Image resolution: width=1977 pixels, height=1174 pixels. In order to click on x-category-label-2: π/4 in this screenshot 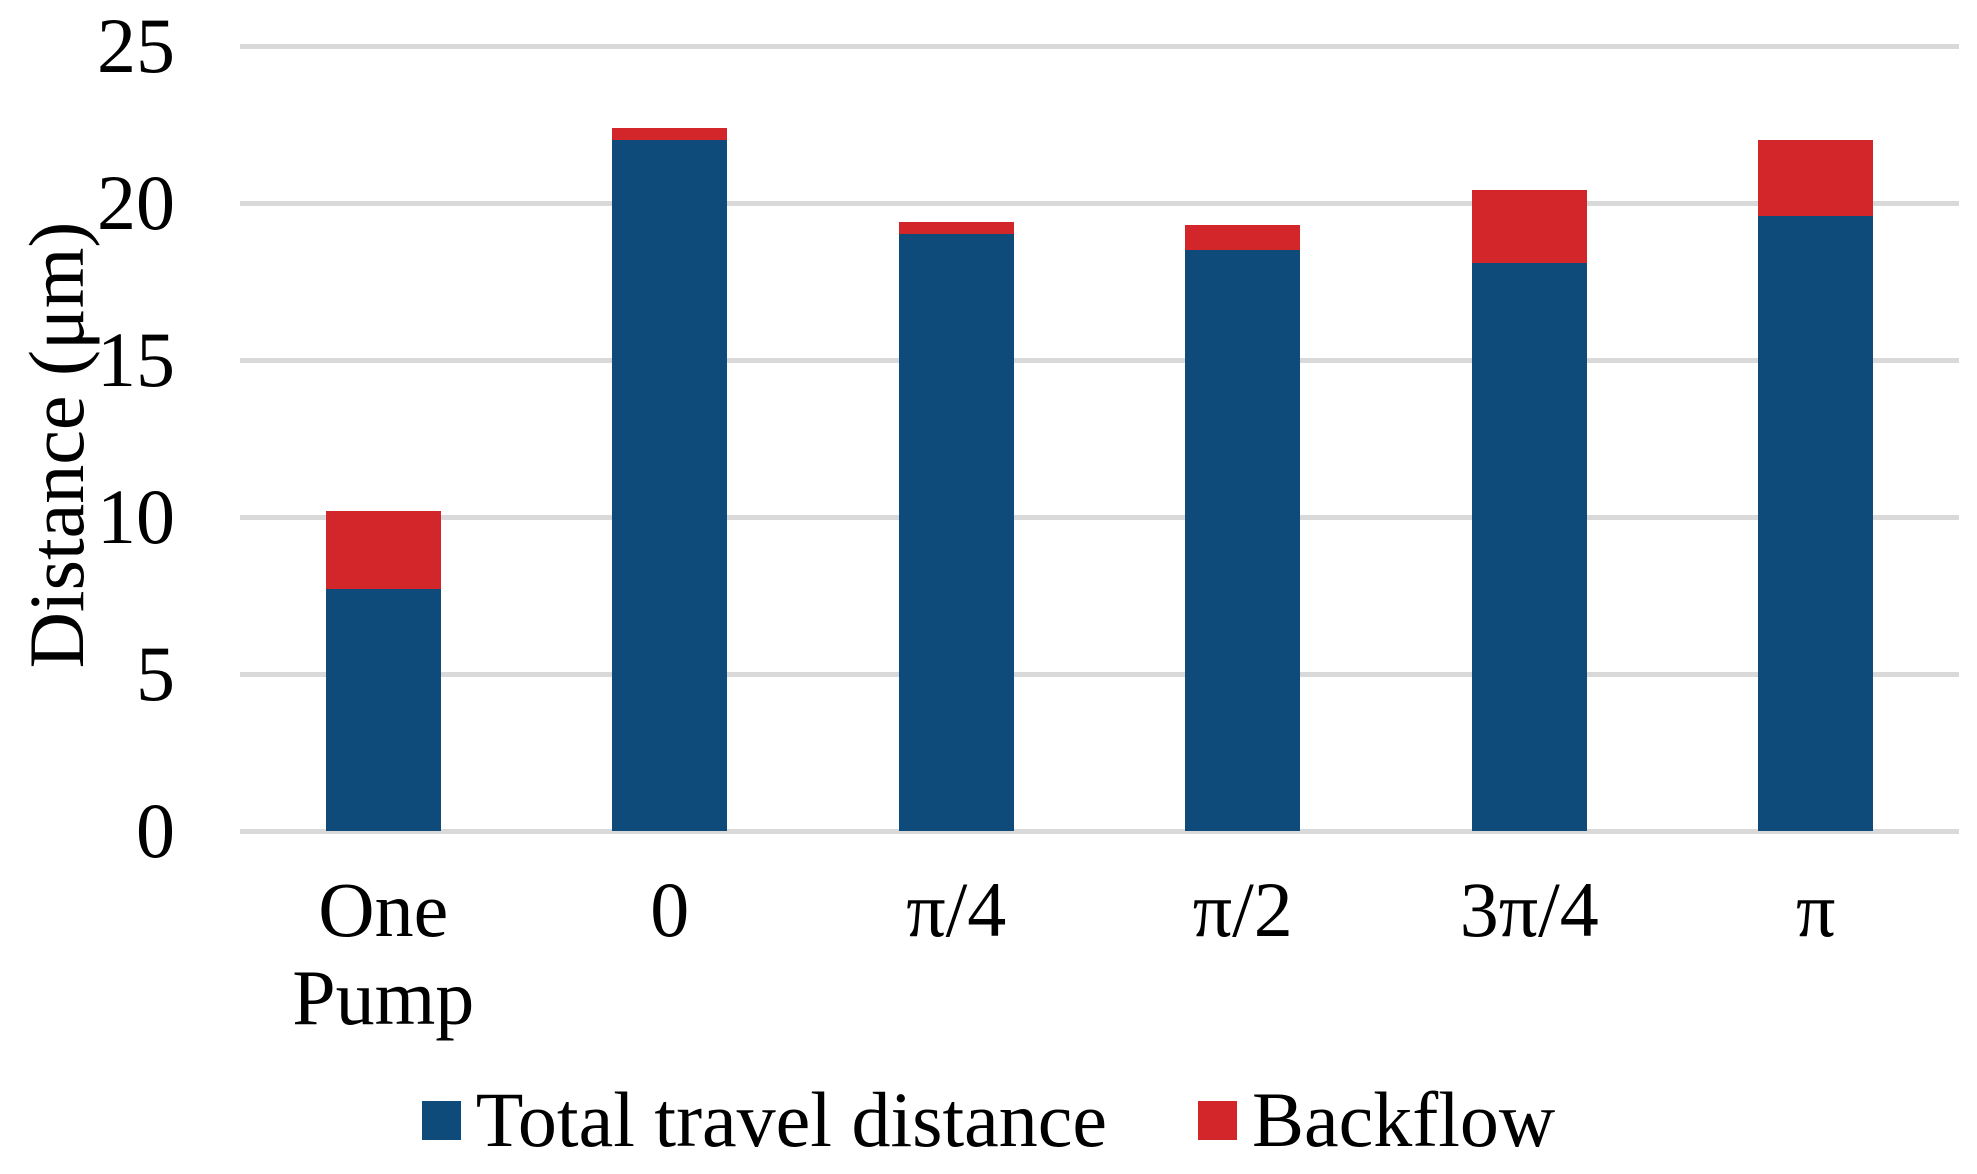, I will do `click(956, 909)`.